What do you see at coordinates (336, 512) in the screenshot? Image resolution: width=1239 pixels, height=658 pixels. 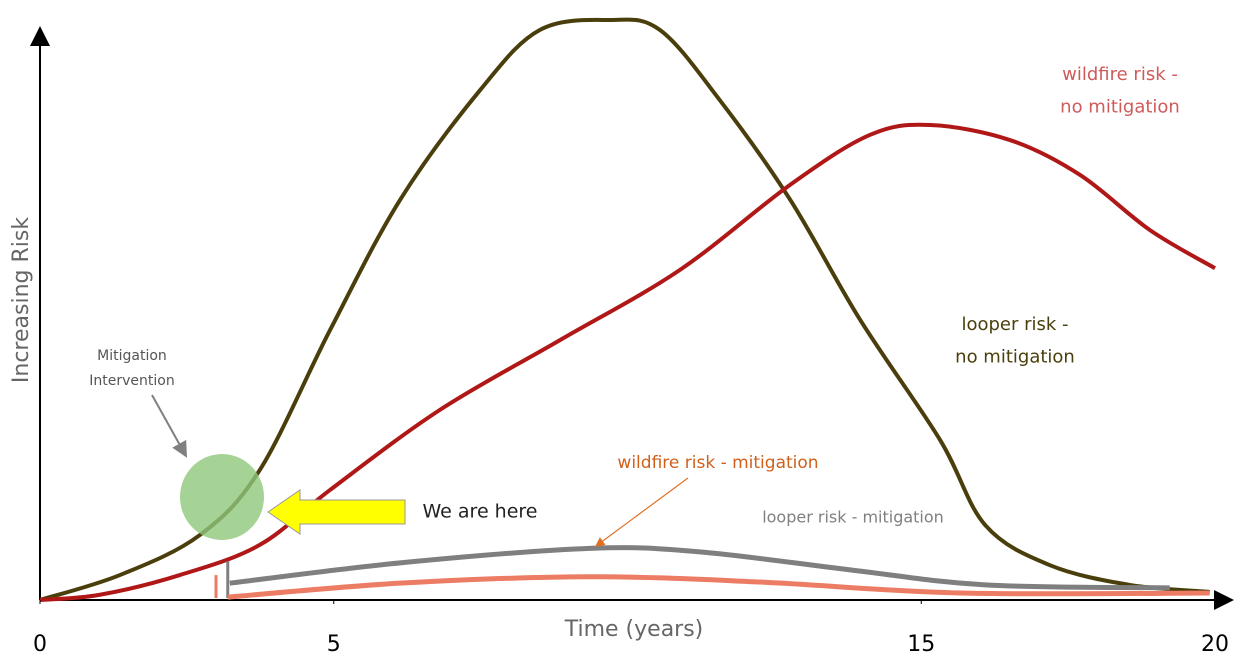 I see `here-arrow` at bounding box center [336, 512].